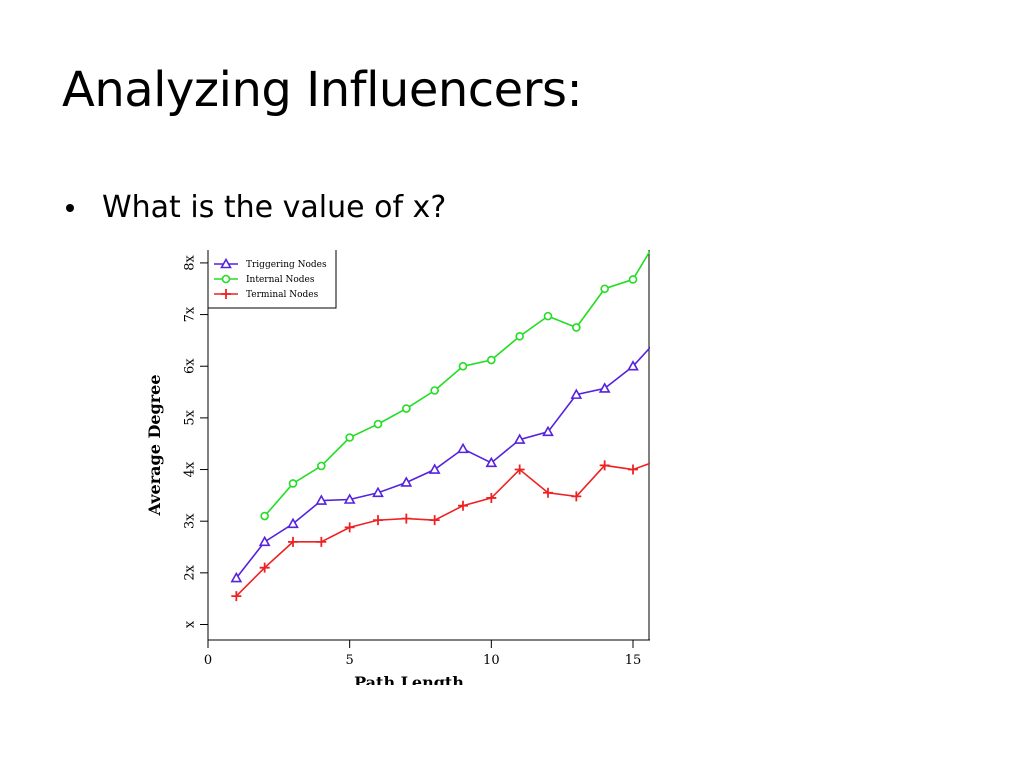 Image resolution: width=1024 pixels, height=768 pixels. I want to click on y-tick-label: 6x, so click(190, 366).